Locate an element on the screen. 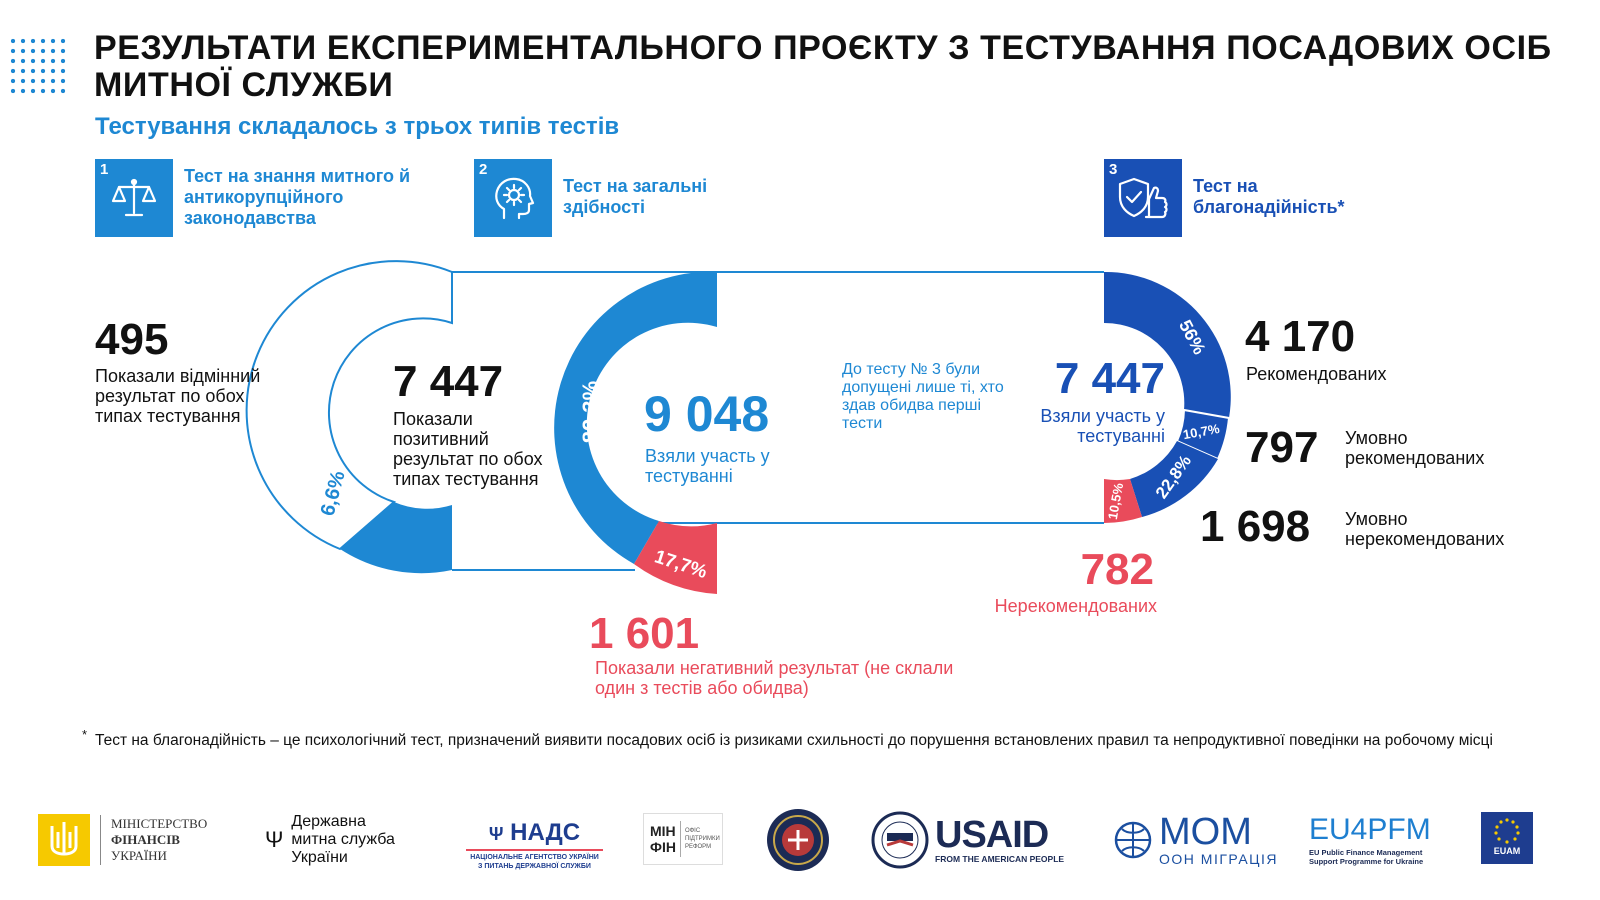  pct-not-recommended: 10,5% is located at coordinates (1115, 500).